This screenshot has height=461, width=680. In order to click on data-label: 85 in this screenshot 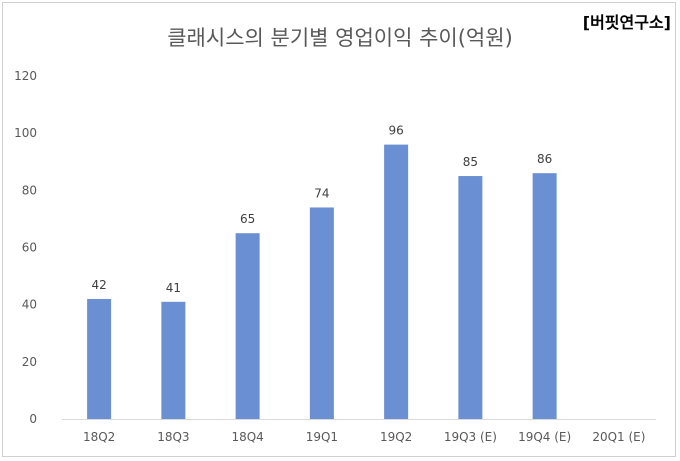, I will do `click(470, 162)`.